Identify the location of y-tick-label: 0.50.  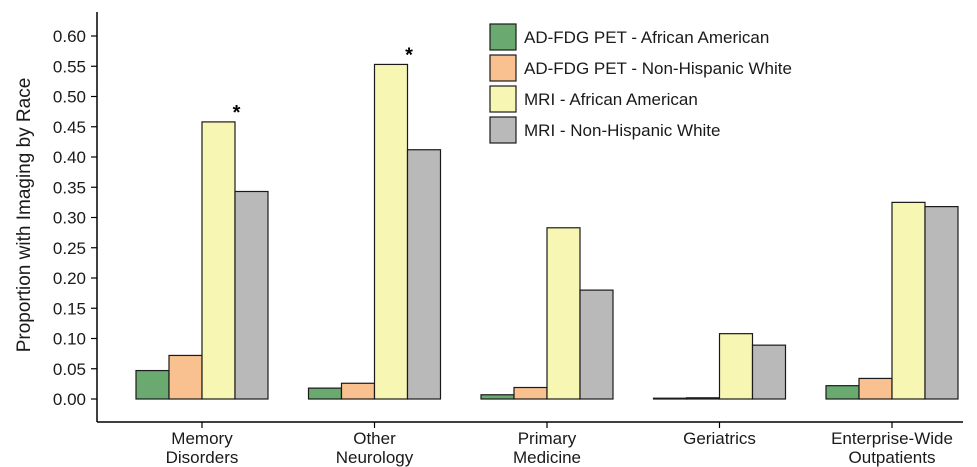
(69, 97).